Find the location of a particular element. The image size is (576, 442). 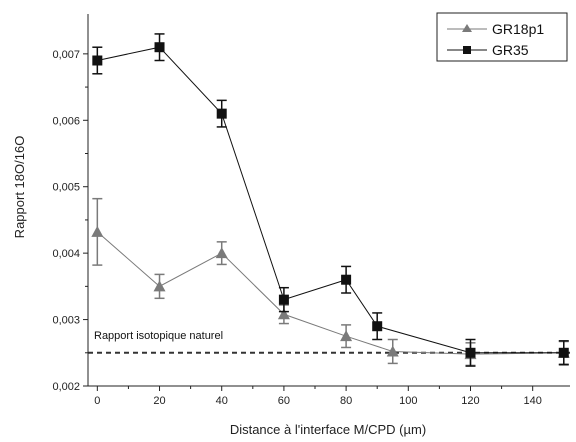

y-tick-label: 0,002 is located at coordinates (66, 387).